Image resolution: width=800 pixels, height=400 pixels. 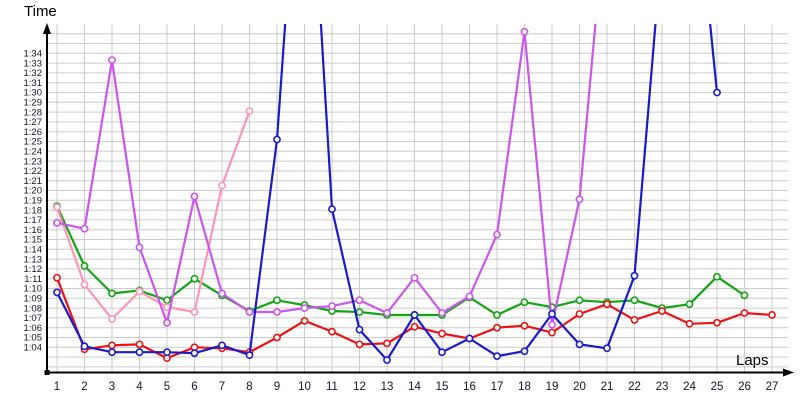 I want to click on y-tick-label: 1:28, so click(x=33, y=112).